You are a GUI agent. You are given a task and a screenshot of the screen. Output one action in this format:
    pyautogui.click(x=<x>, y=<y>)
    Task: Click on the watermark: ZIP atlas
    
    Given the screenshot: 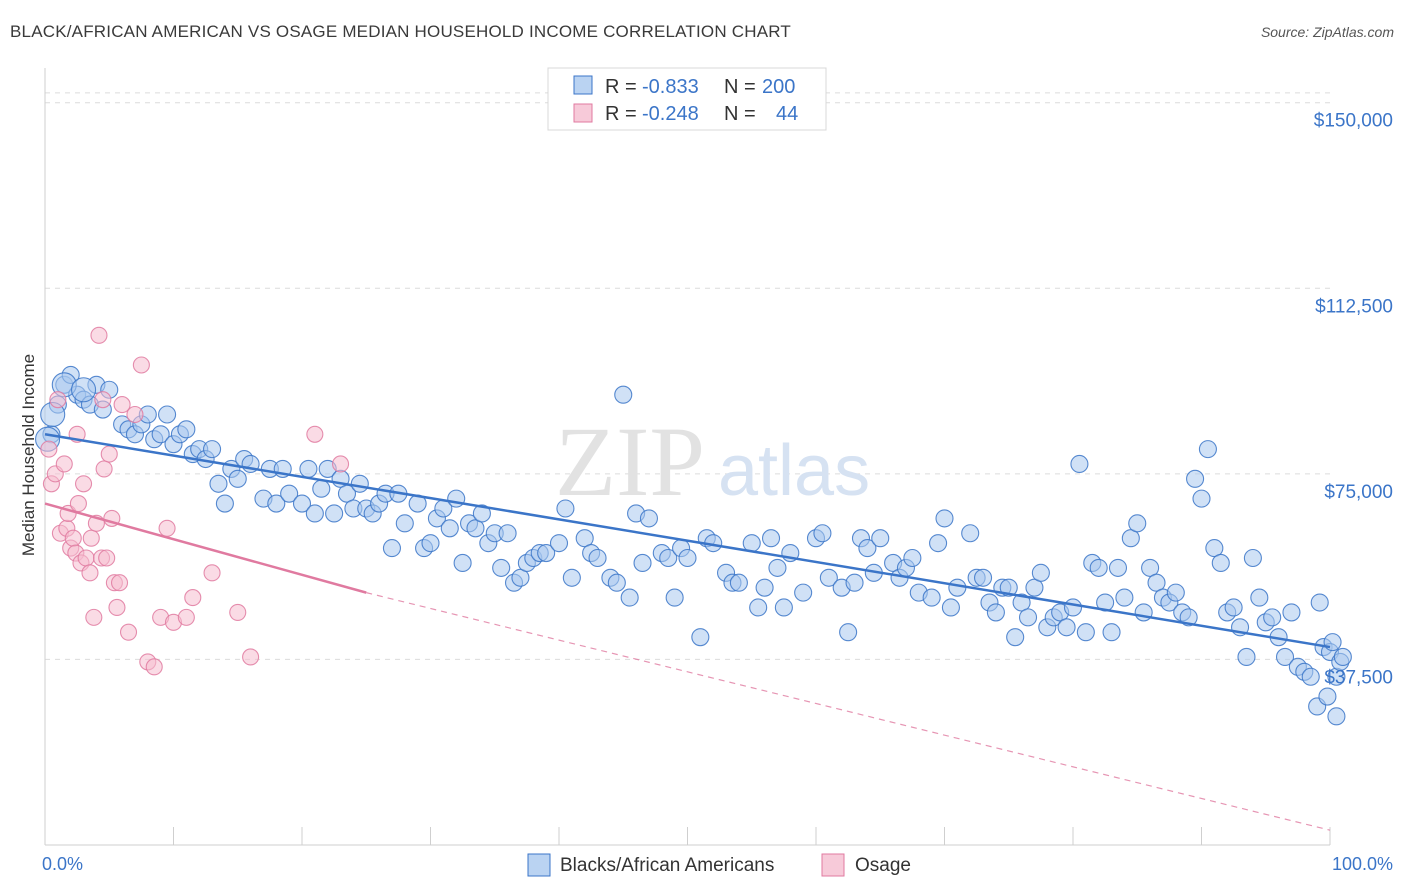 What is the action you would take?
    pyautogui.click(x=712, y=461)
    